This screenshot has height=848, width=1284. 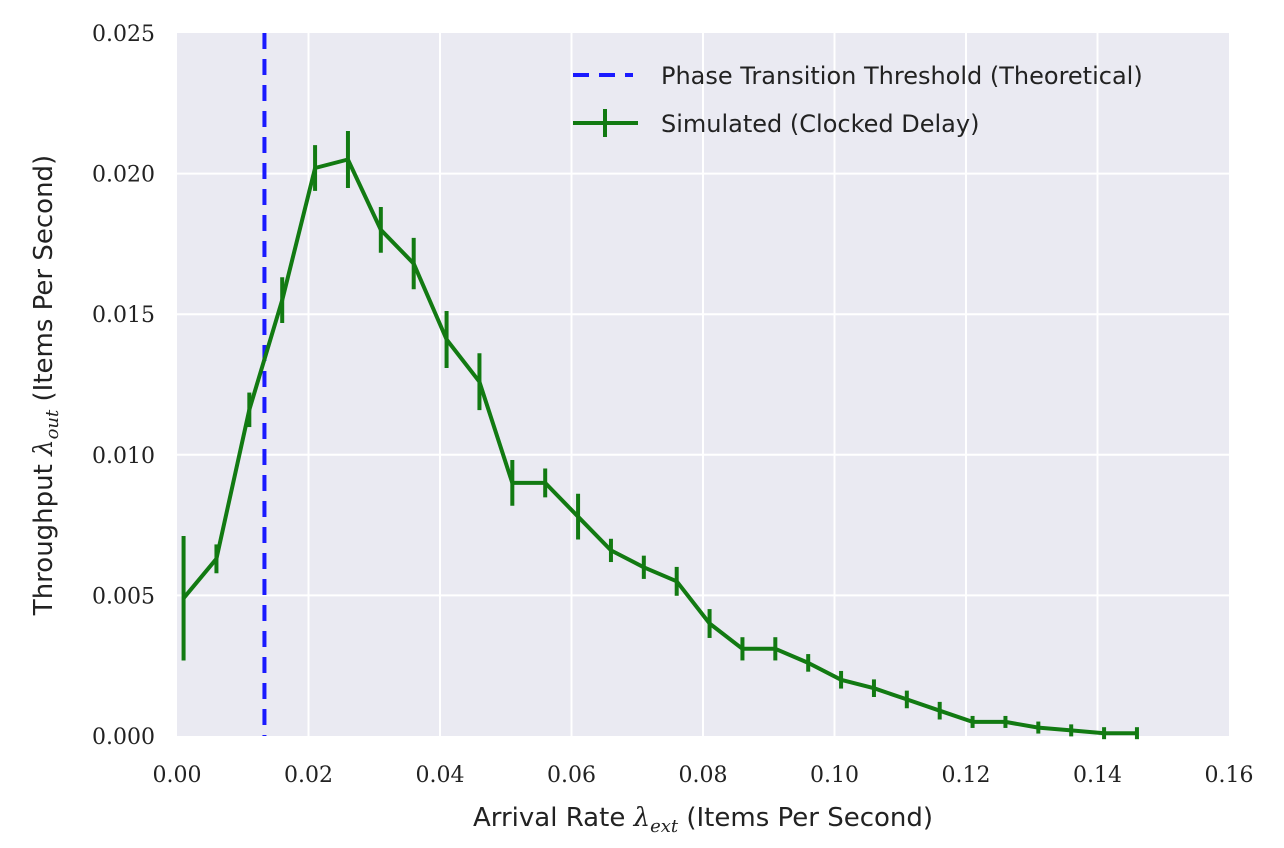 I want to click on x-tick-label: 0.00, so click(x=177, y=775).